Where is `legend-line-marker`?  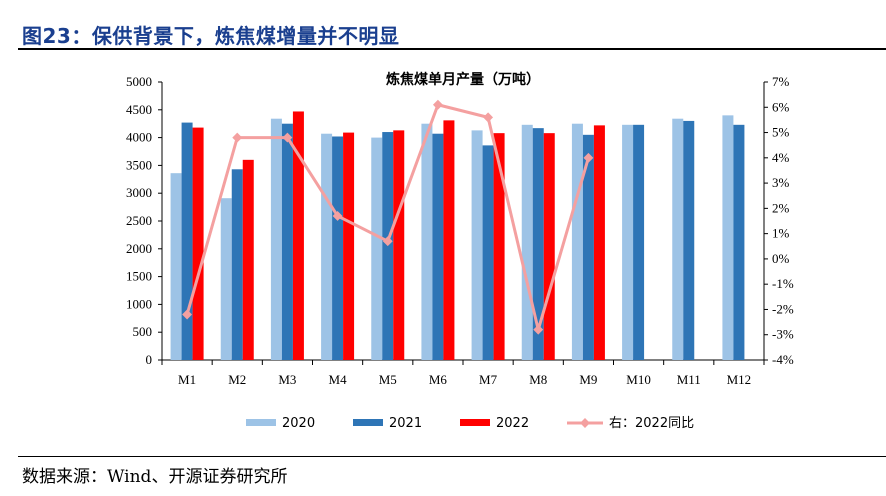
legend-line-marker is located at coordinates (585, 423).